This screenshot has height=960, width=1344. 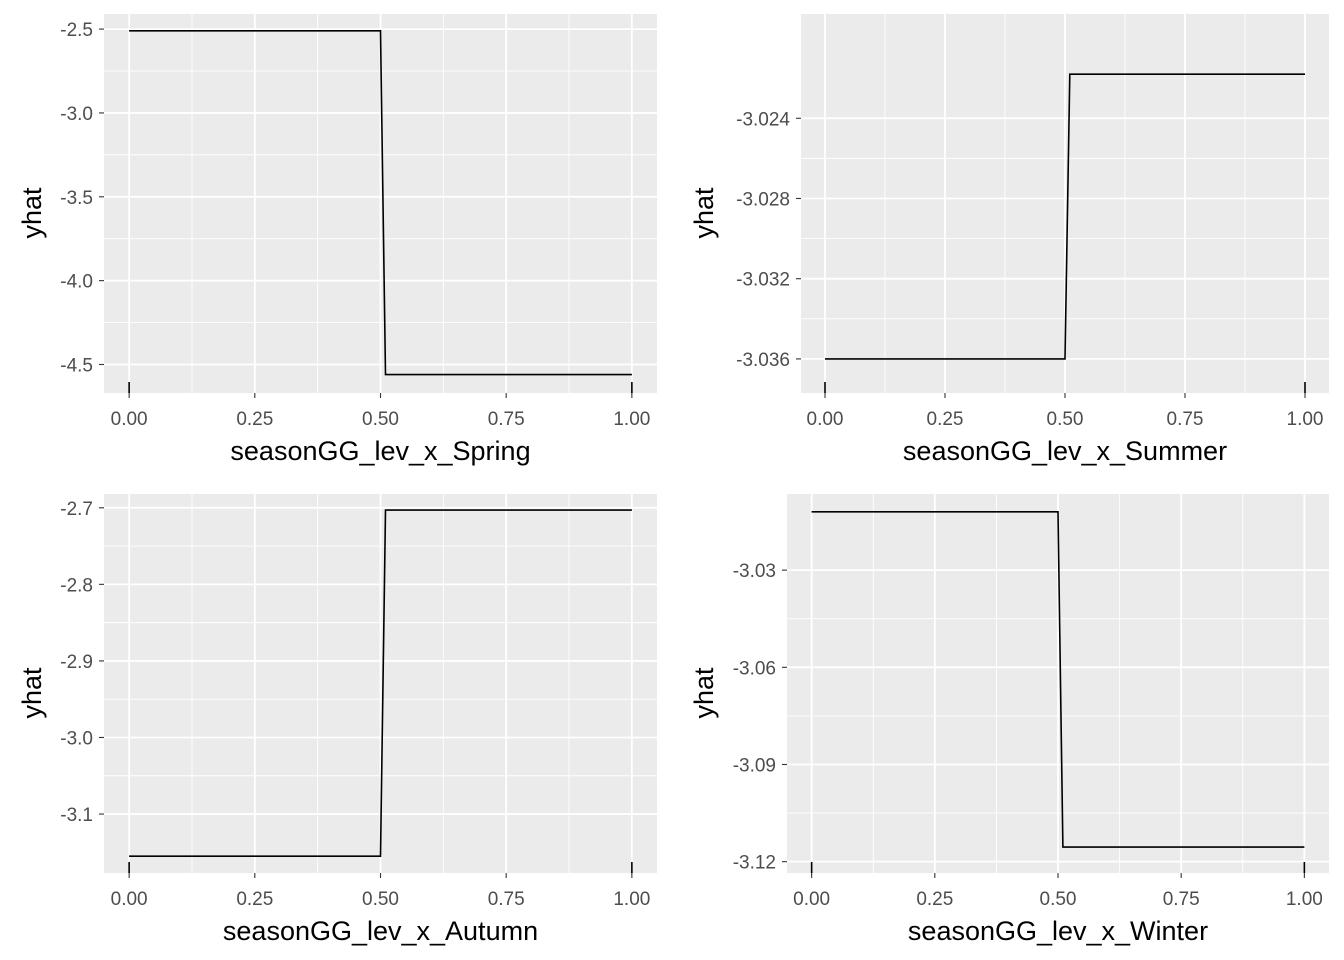 What do you see at coordinates (754, 571) in the screenshot?
I see `y-tick-label: -3.03` at bounding box center [754, 571].